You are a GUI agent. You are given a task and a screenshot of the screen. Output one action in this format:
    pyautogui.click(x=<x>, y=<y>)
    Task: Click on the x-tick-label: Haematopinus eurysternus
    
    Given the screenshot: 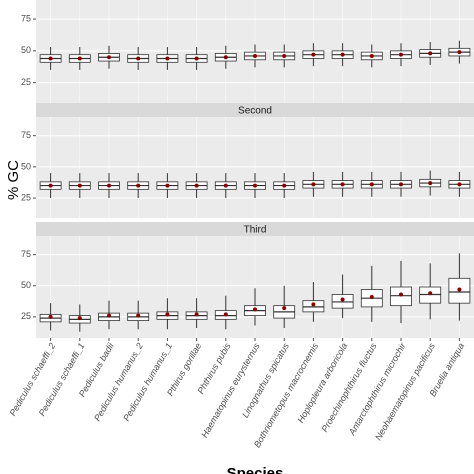 What is the action you would take?
    pyautogui.click(x=230, y=390)
    